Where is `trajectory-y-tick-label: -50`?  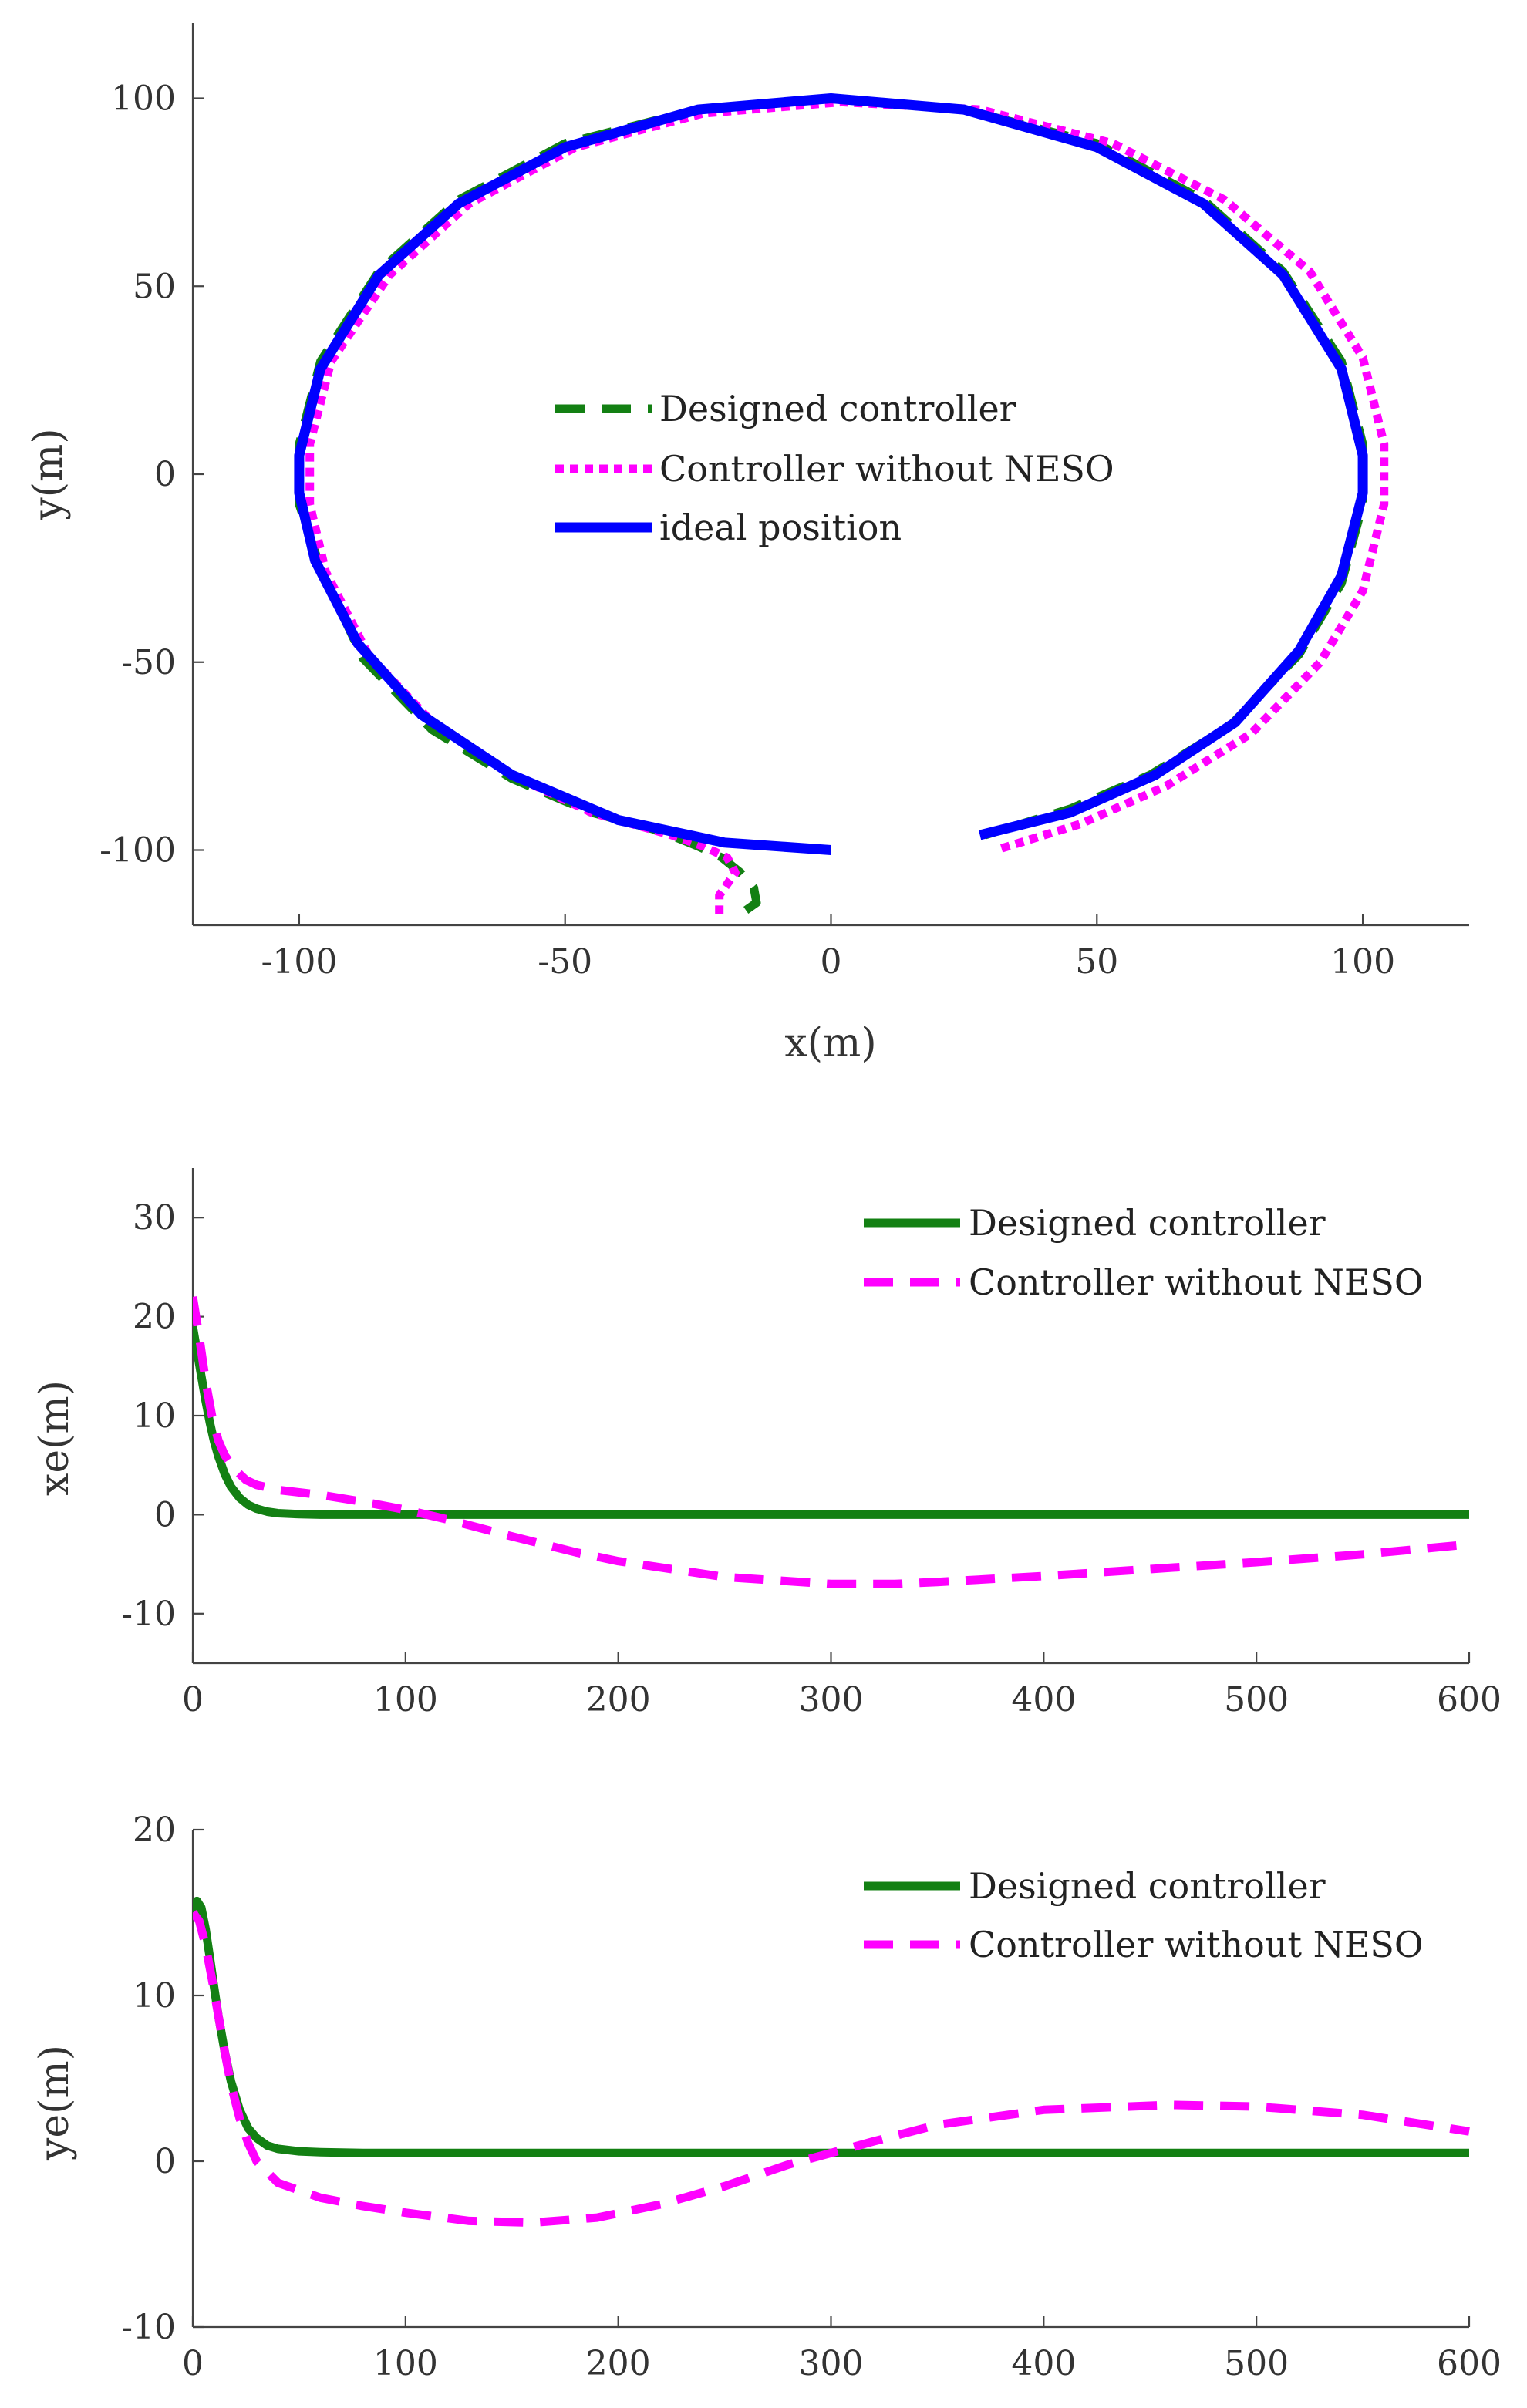 trajectory-y-tick-label: -50 is located at coordinates (148, 662).